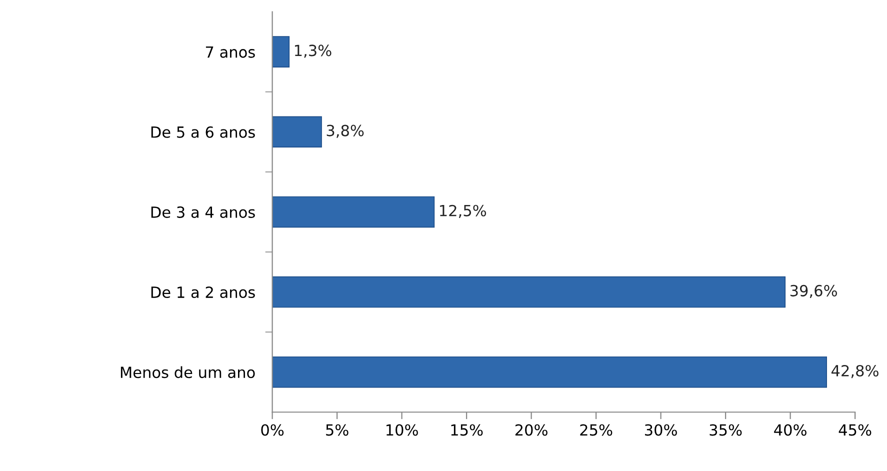 The width and height of the screenshot is (887, 471). I want to click on data-label: 39,6%, so click(813, 291).